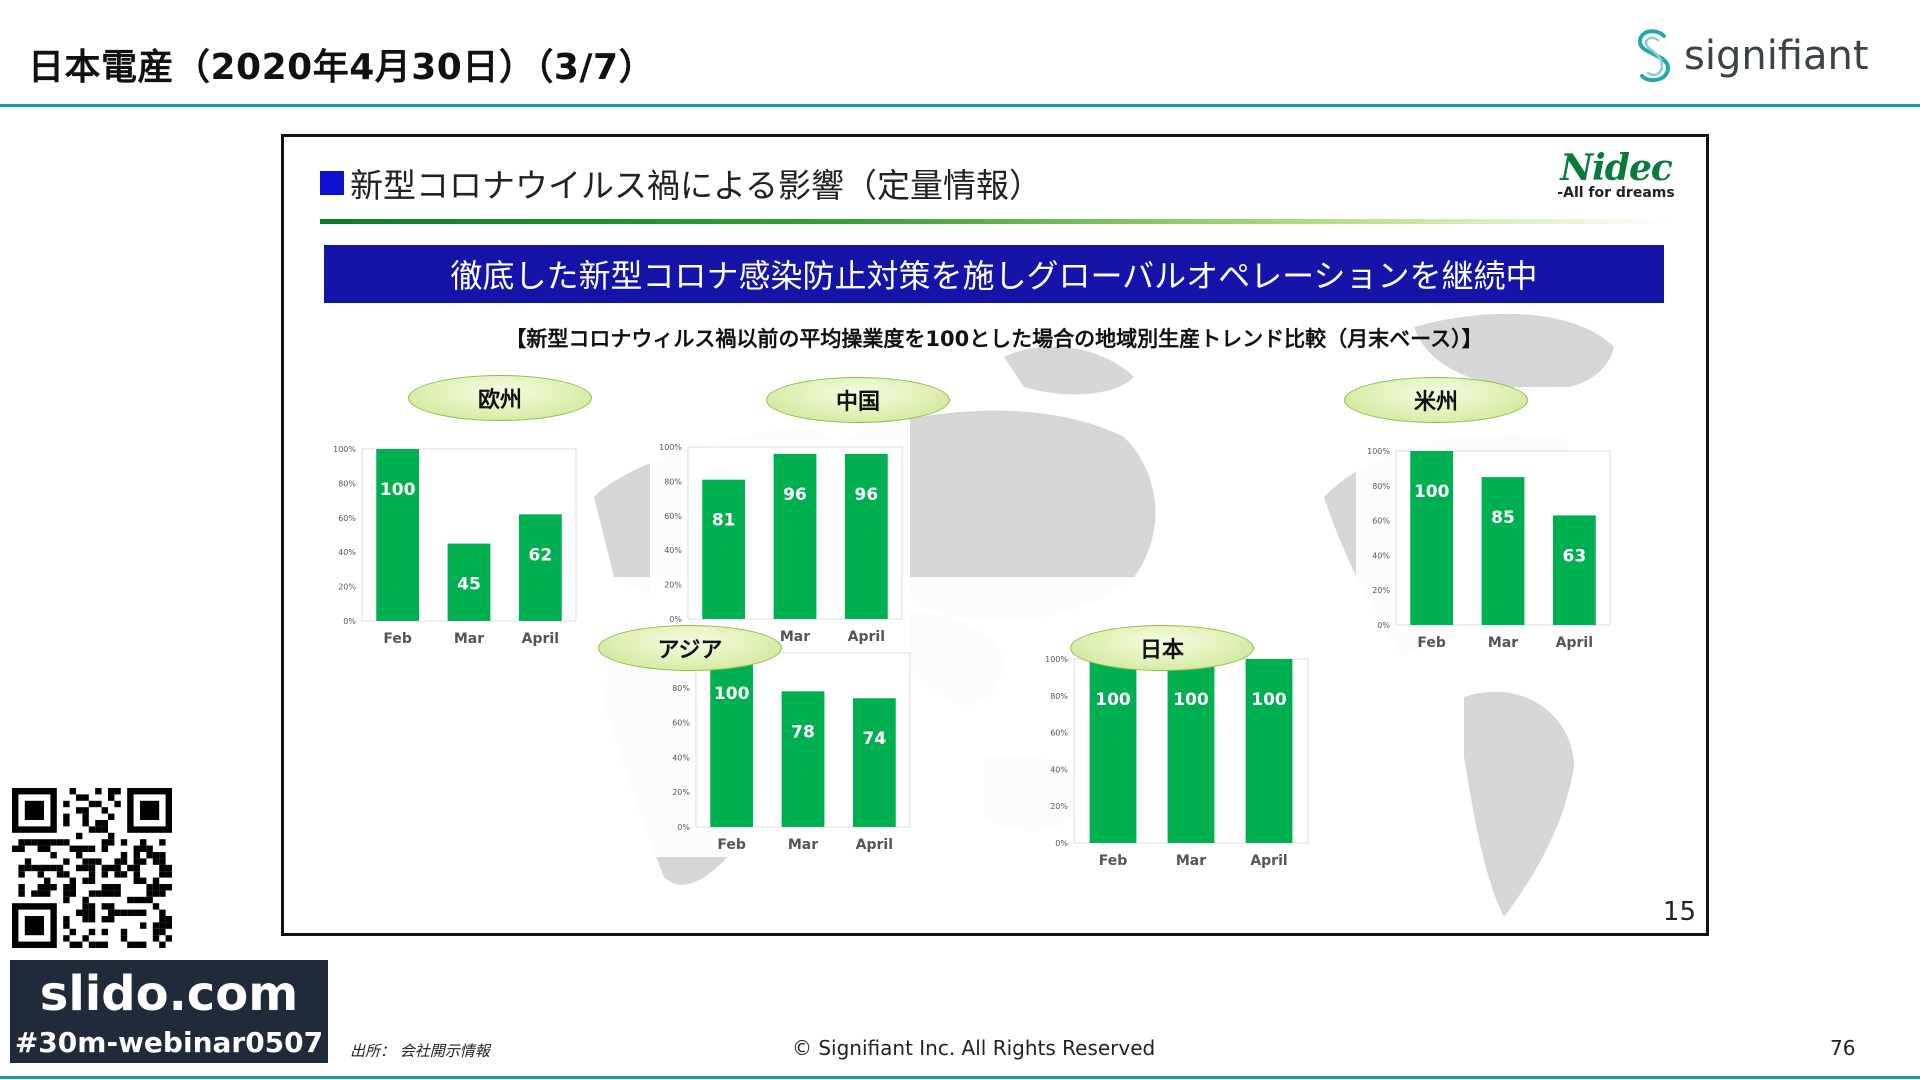  Describe the element at coordinates (1616, 175) in the screenshot. I see `nidec-logo: Nidec -All for dreams` at that location.